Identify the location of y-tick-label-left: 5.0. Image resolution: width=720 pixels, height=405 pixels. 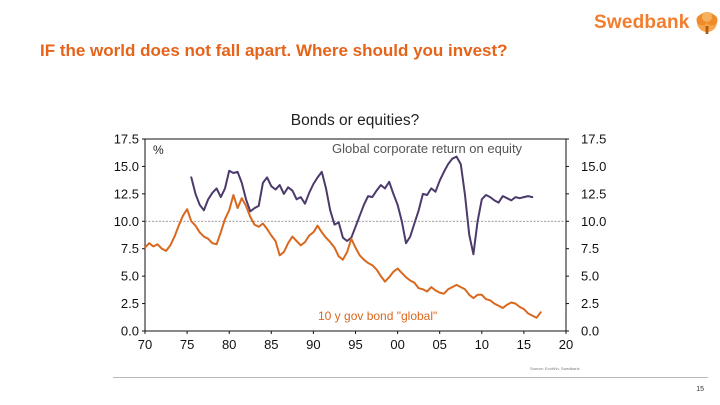
(130, 276).